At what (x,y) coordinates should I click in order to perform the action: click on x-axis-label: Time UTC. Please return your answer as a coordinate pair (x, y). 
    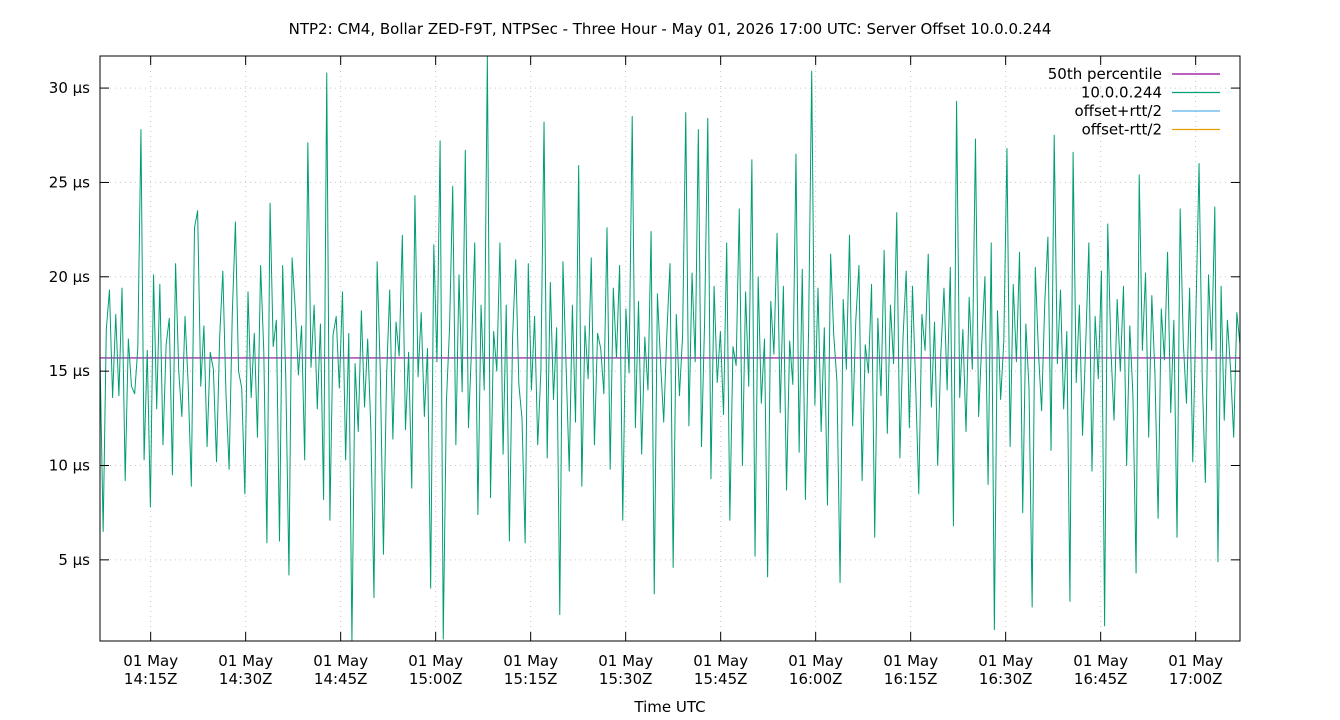
    Looking at the image, I should click on (669, 707).